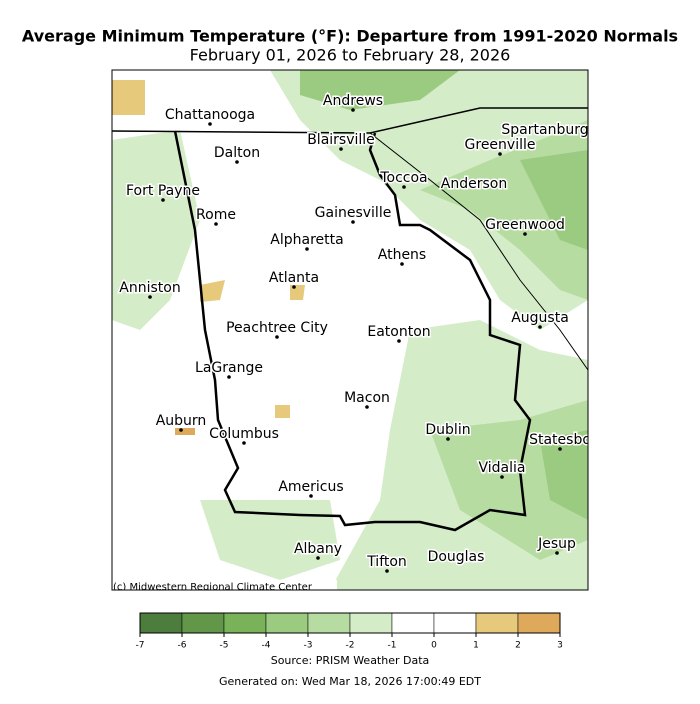  What do you see at coordinates (518, 646) in the screenshot?
I see `tick-label: 2` at bounding box center [518, 646].